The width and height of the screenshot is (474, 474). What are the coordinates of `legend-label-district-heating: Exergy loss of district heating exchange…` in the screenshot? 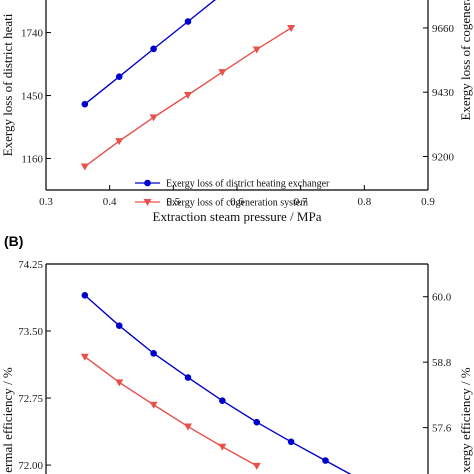 It's located at (248, 184).